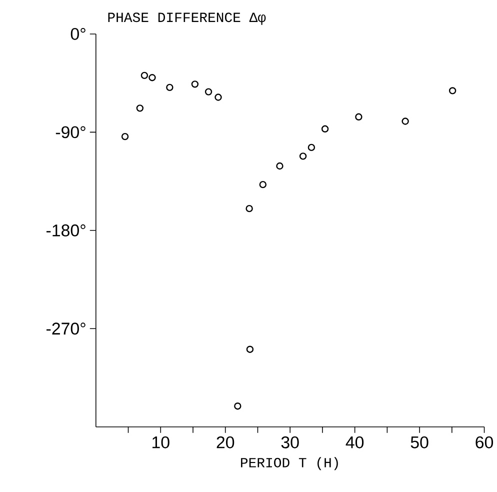 The image size is (497, 492). What do you see at coordinates (71, 132) in the screenshot?
I see `y-tick-label: -90°` at bounding box center [71, 132].